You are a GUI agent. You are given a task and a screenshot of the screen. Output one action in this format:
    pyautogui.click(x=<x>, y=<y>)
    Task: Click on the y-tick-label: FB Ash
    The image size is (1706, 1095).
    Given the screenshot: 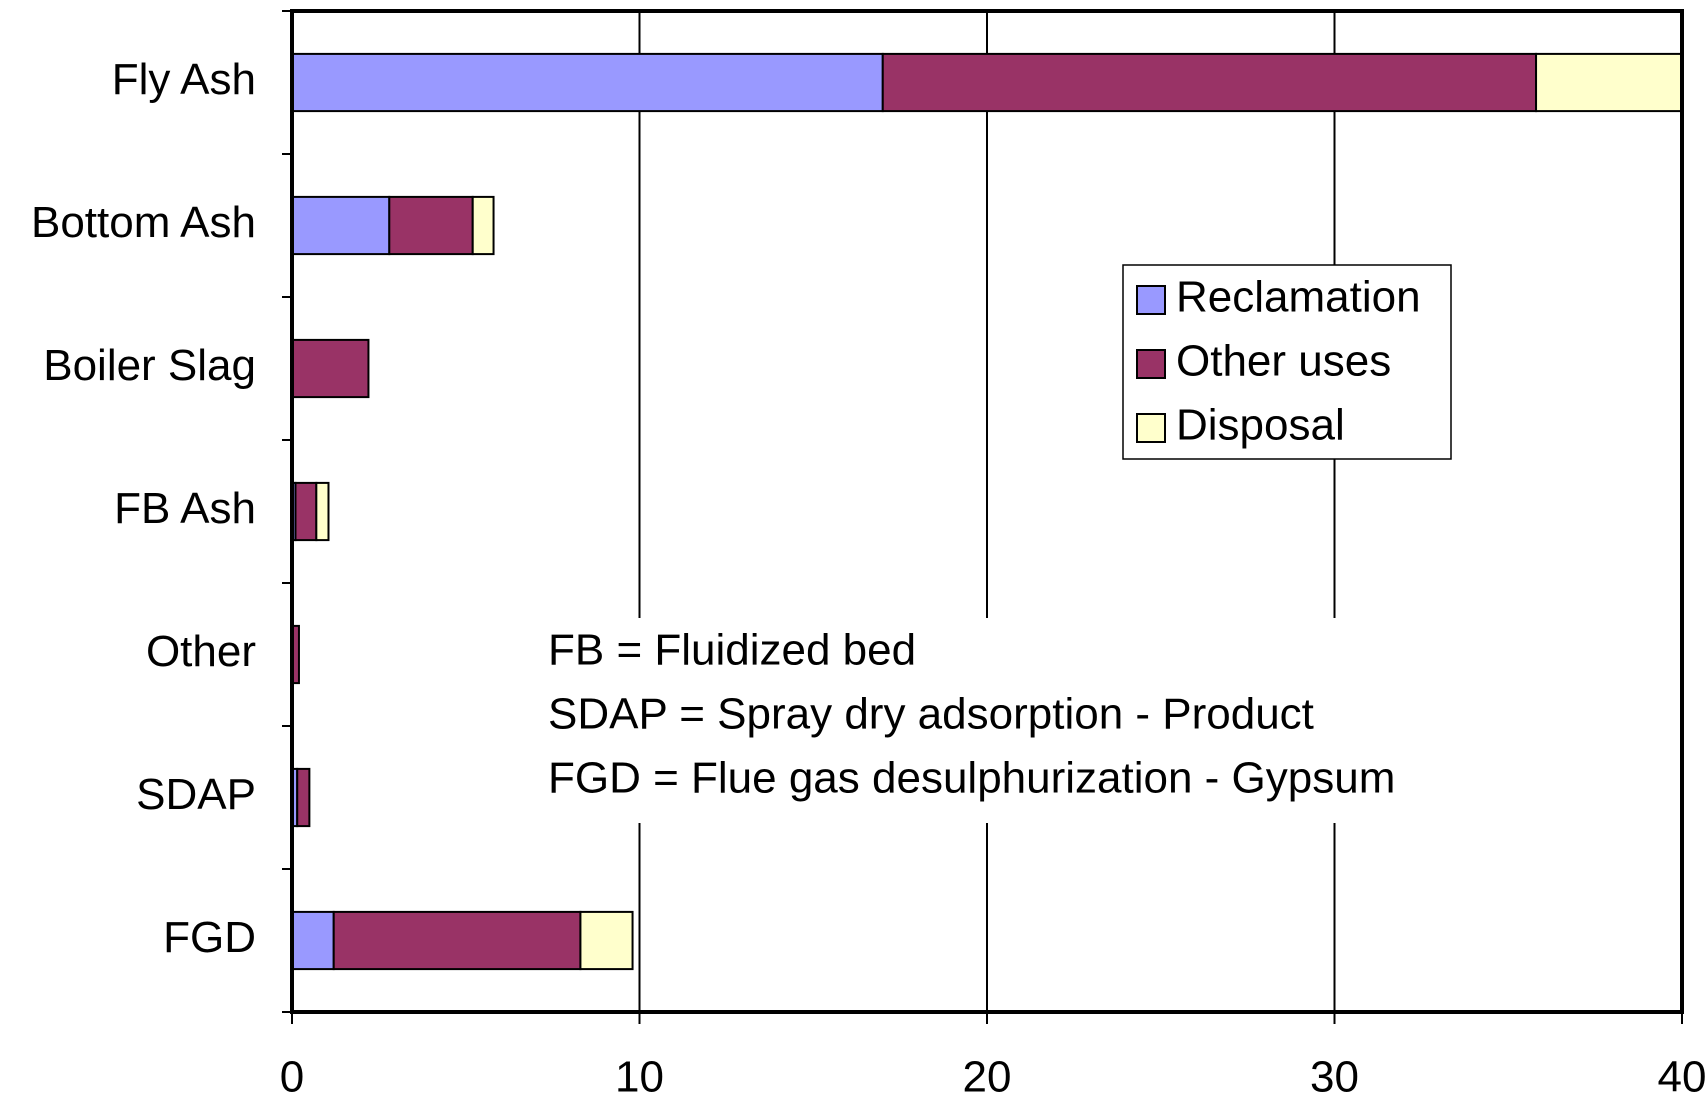 What is the action you would take?
    pyautogui.click(x=185, y=508)
    